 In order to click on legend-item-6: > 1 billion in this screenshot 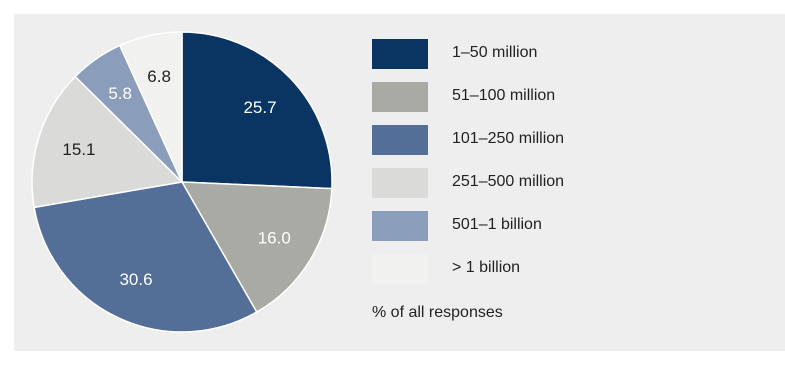, I will do `click(502, 269)`.